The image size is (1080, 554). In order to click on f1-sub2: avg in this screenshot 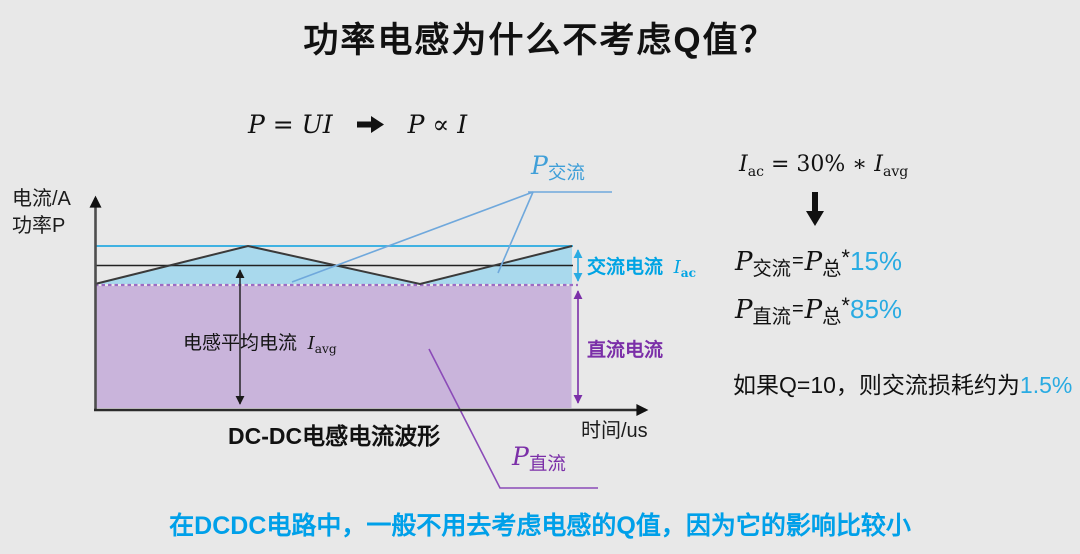, I will do `click(895, 171)`.